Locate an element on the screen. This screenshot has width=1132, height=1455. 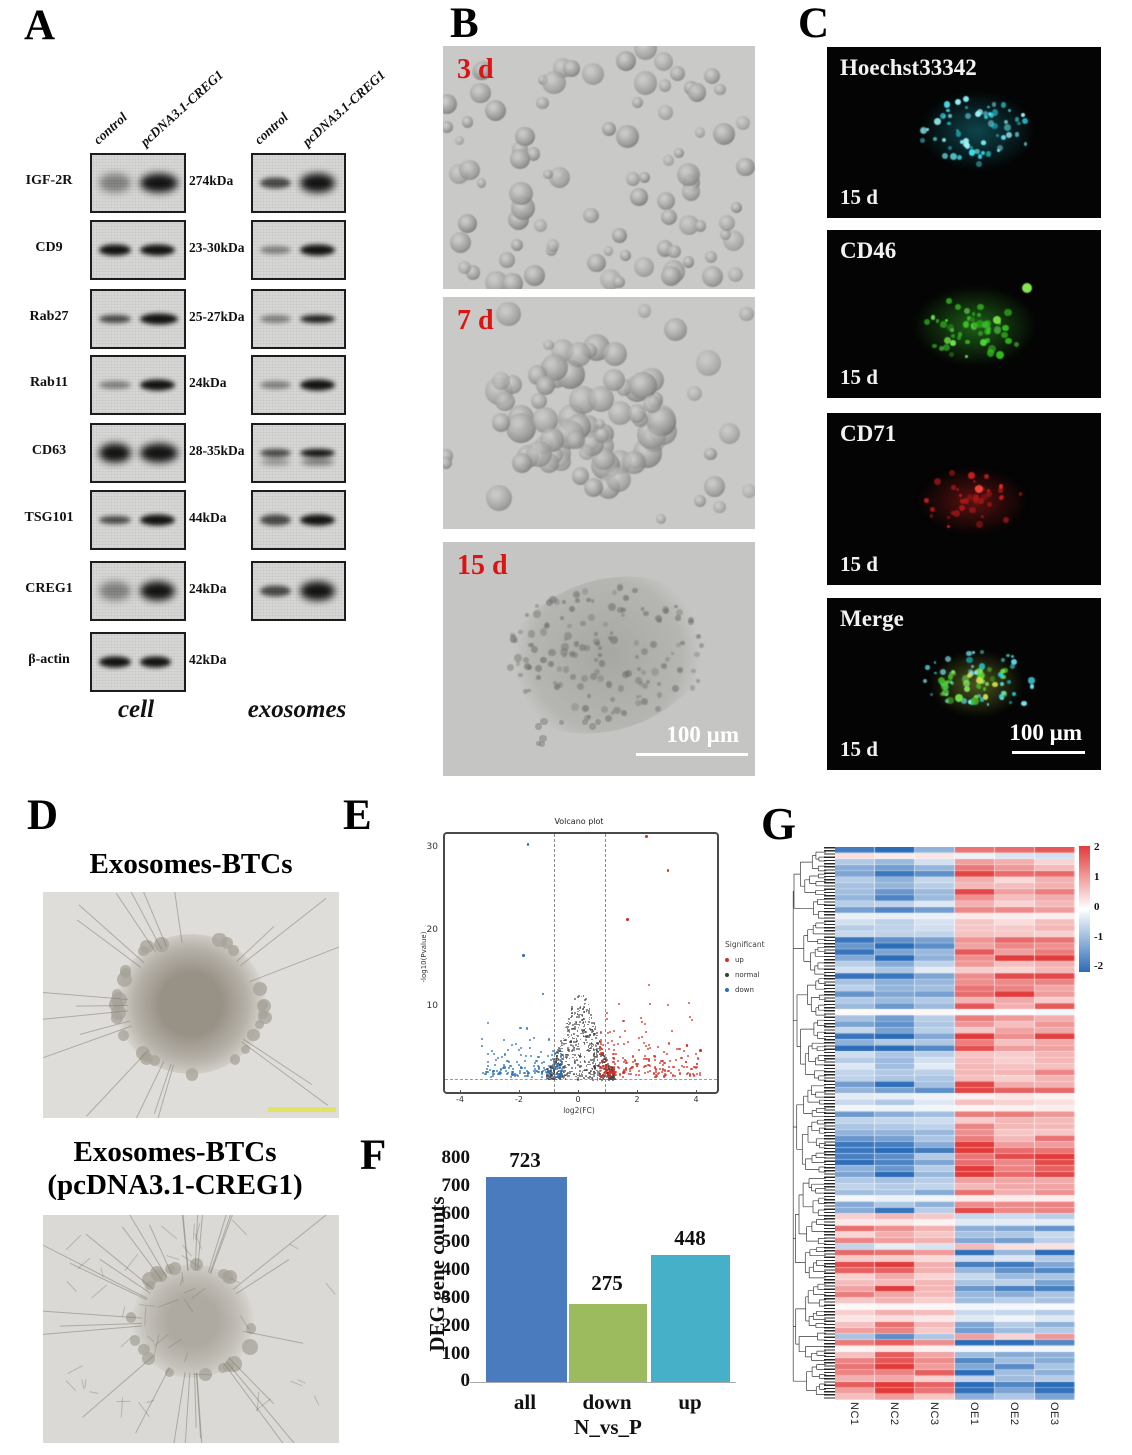
image-title: Exosomes-BTCs (pcDNA3.1-CREG1) is located at coordinates (175, 1169).